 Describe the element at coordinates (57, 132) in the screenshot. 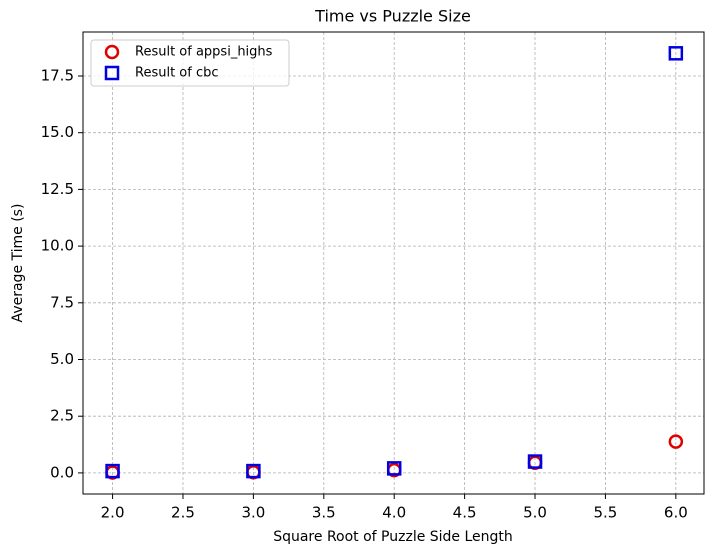

I see `y-tick-label: 15.0` at that location.